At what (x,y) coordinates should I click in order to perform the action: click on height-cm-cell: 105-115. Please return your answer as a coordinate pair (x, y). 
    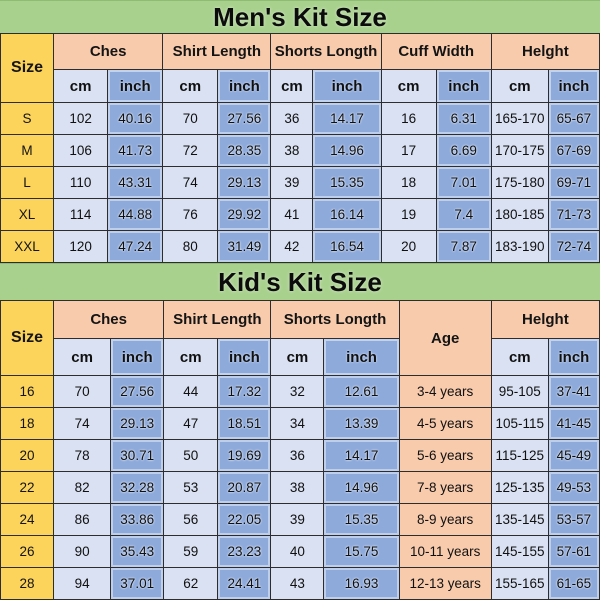
    Looking at the image, I should click on (519, 423).